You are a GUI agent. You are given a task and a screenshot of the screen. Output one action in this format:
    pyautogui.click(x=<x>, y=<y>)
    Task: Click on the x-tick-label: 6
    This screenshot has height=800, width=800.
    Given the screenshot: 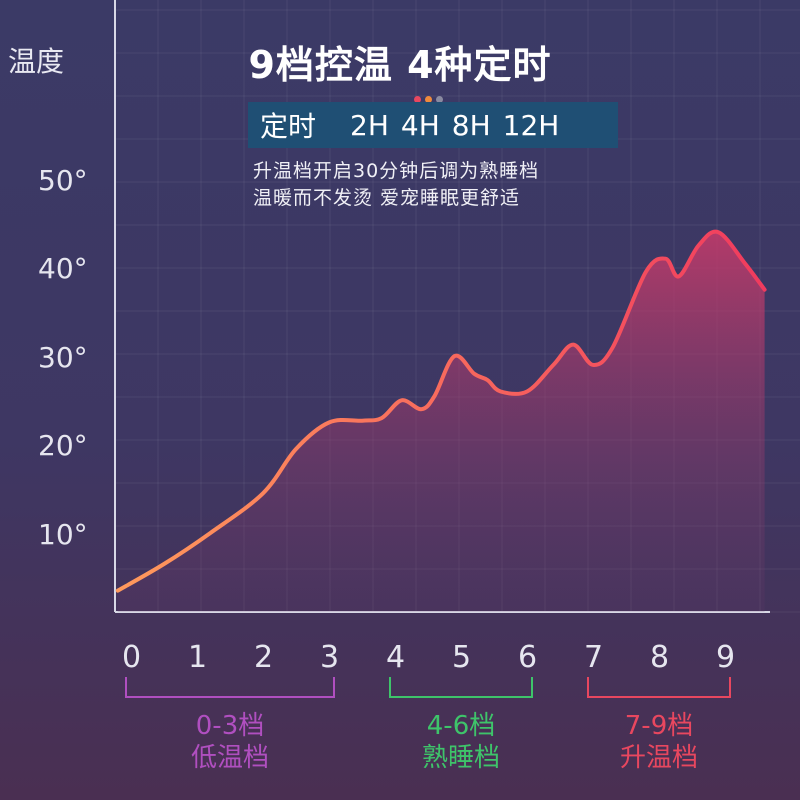 What is the action you would take?
    pyautogui.click(x=528, y=657)
    